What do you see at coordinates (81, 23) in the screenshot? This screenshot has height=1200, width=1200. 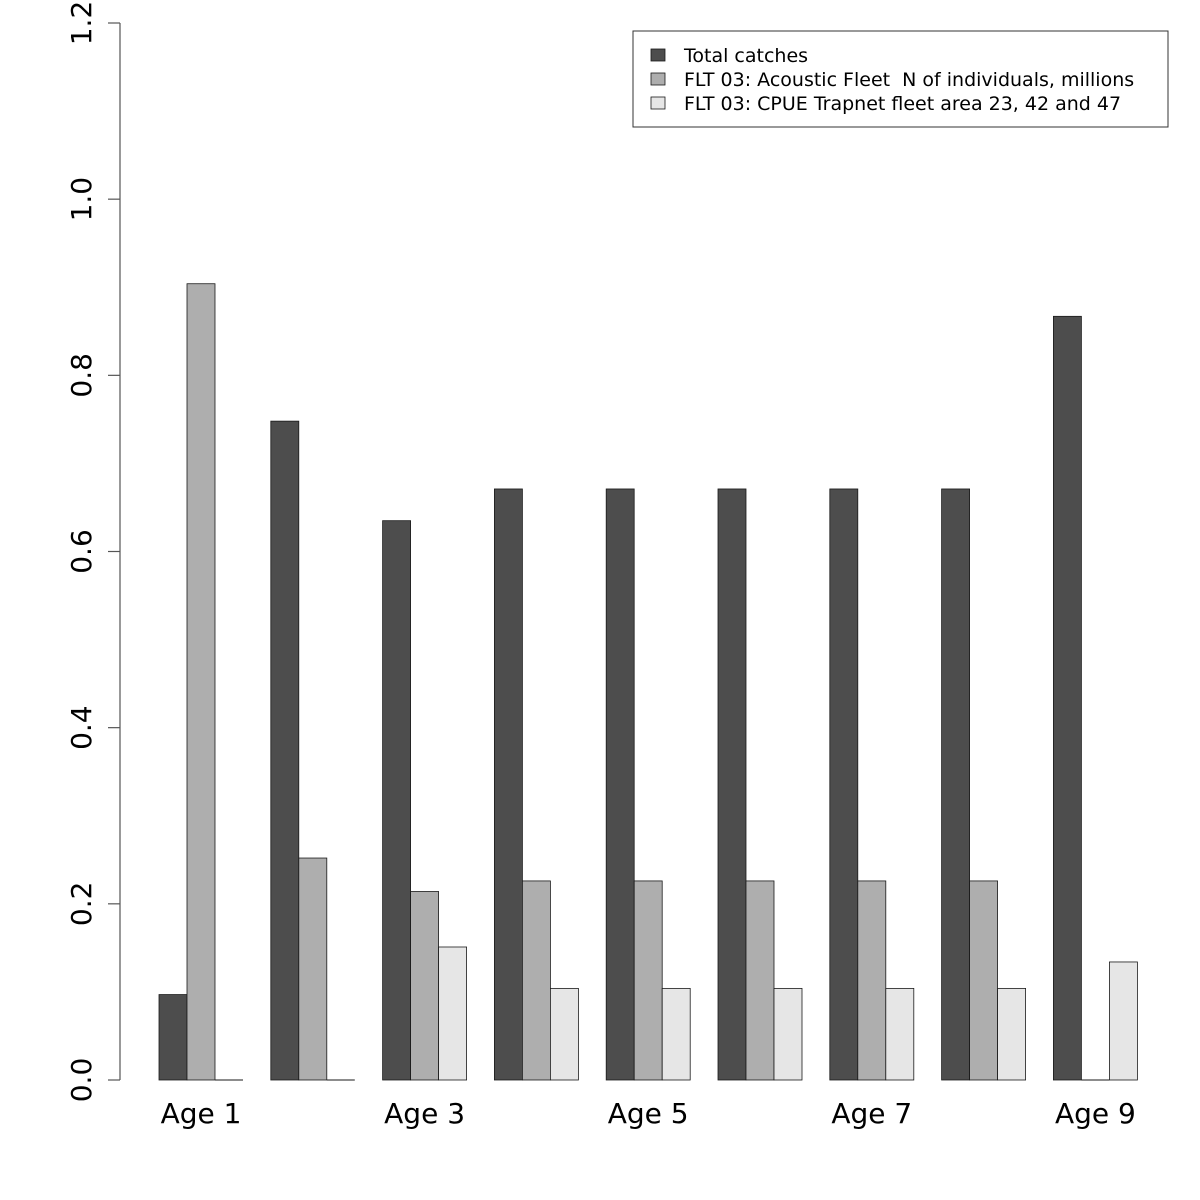 I see `y-tick-label: 1.2` at bounding box center [81, 23].